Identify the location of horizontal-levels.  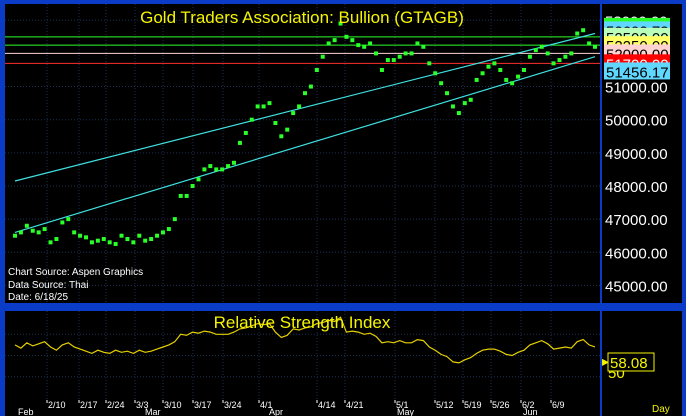
(302, 50).